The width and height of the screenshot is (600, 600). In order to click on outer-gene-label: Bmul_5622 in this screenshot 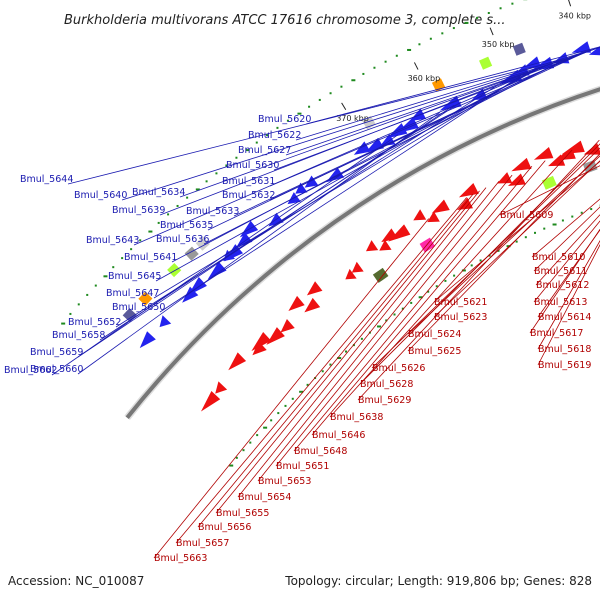, I will do `click(274, 135)`.